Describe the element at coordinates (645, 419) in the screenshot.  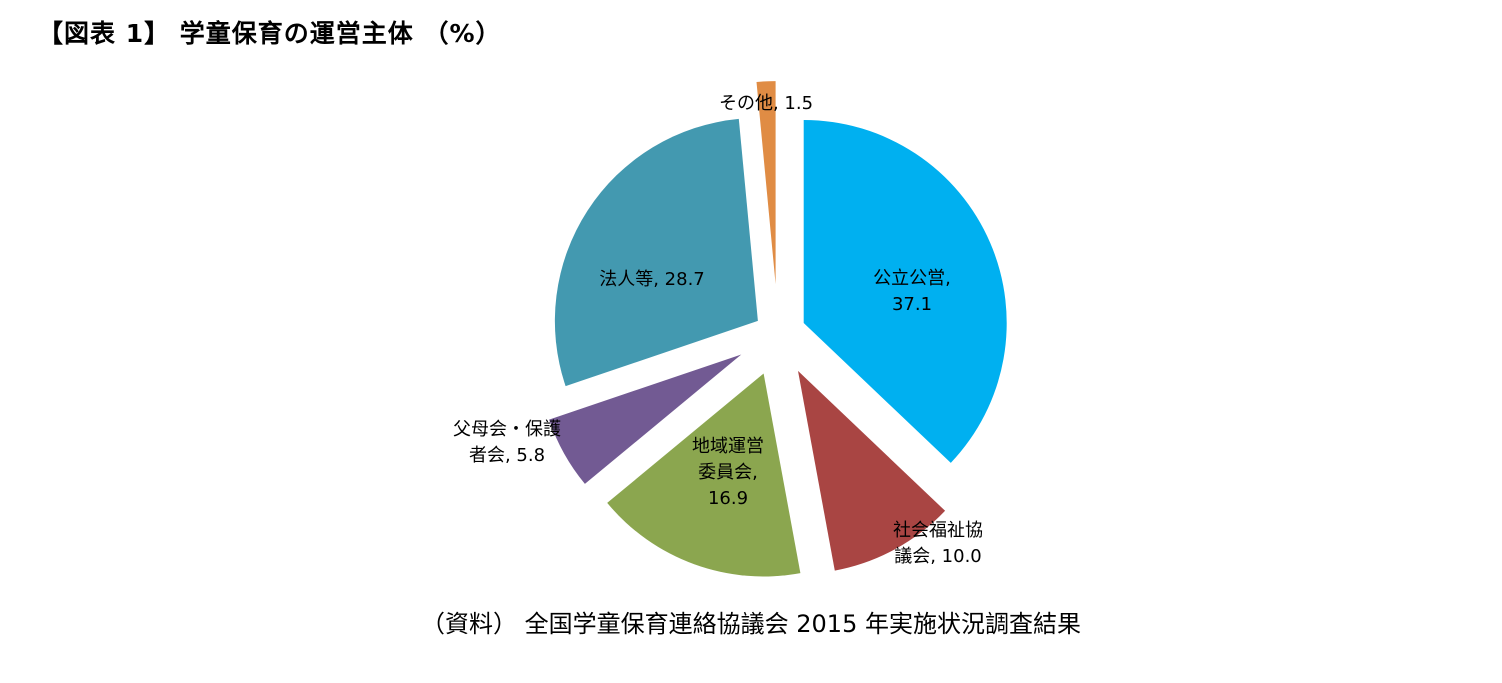
I see `pie-slice-parents-association` at that location.